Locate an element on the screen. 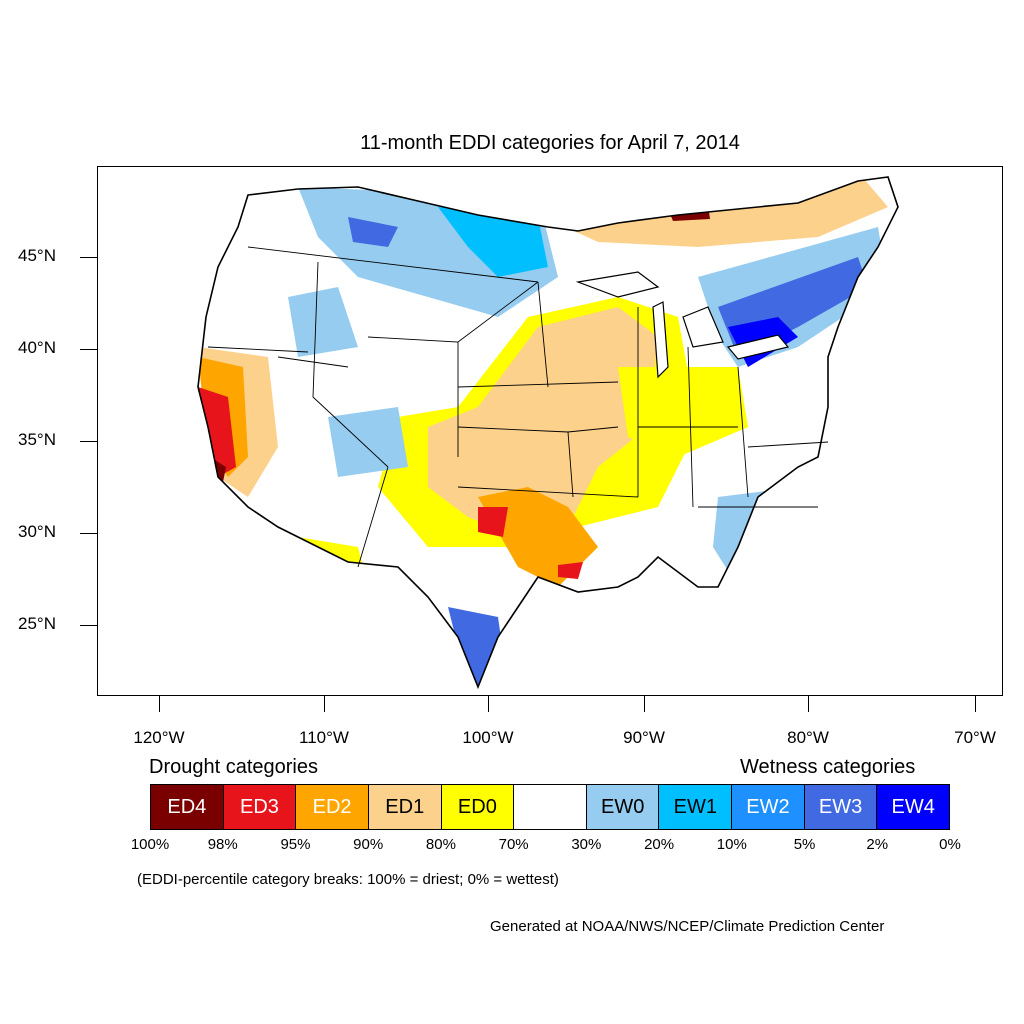  legend-box-ed3: ED3 is located at coordinates (260, 807).